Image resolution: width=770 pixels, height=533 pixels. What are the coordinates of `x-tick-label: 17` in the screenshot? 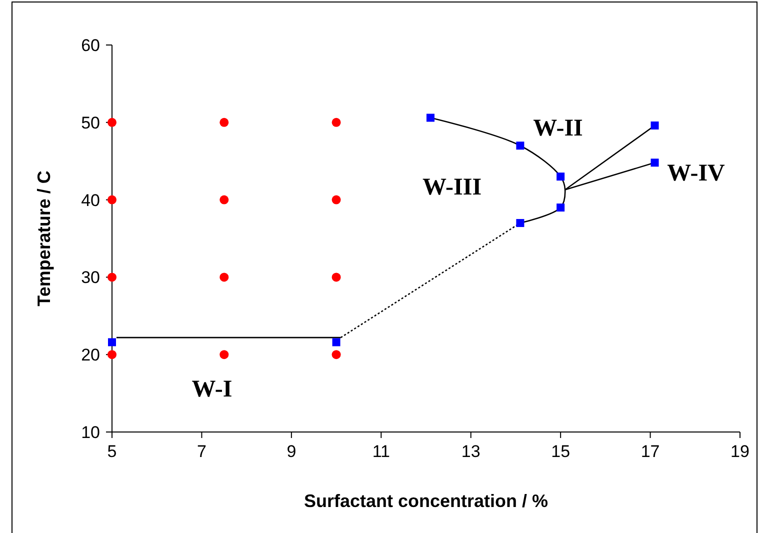 It's located at (650, 451).